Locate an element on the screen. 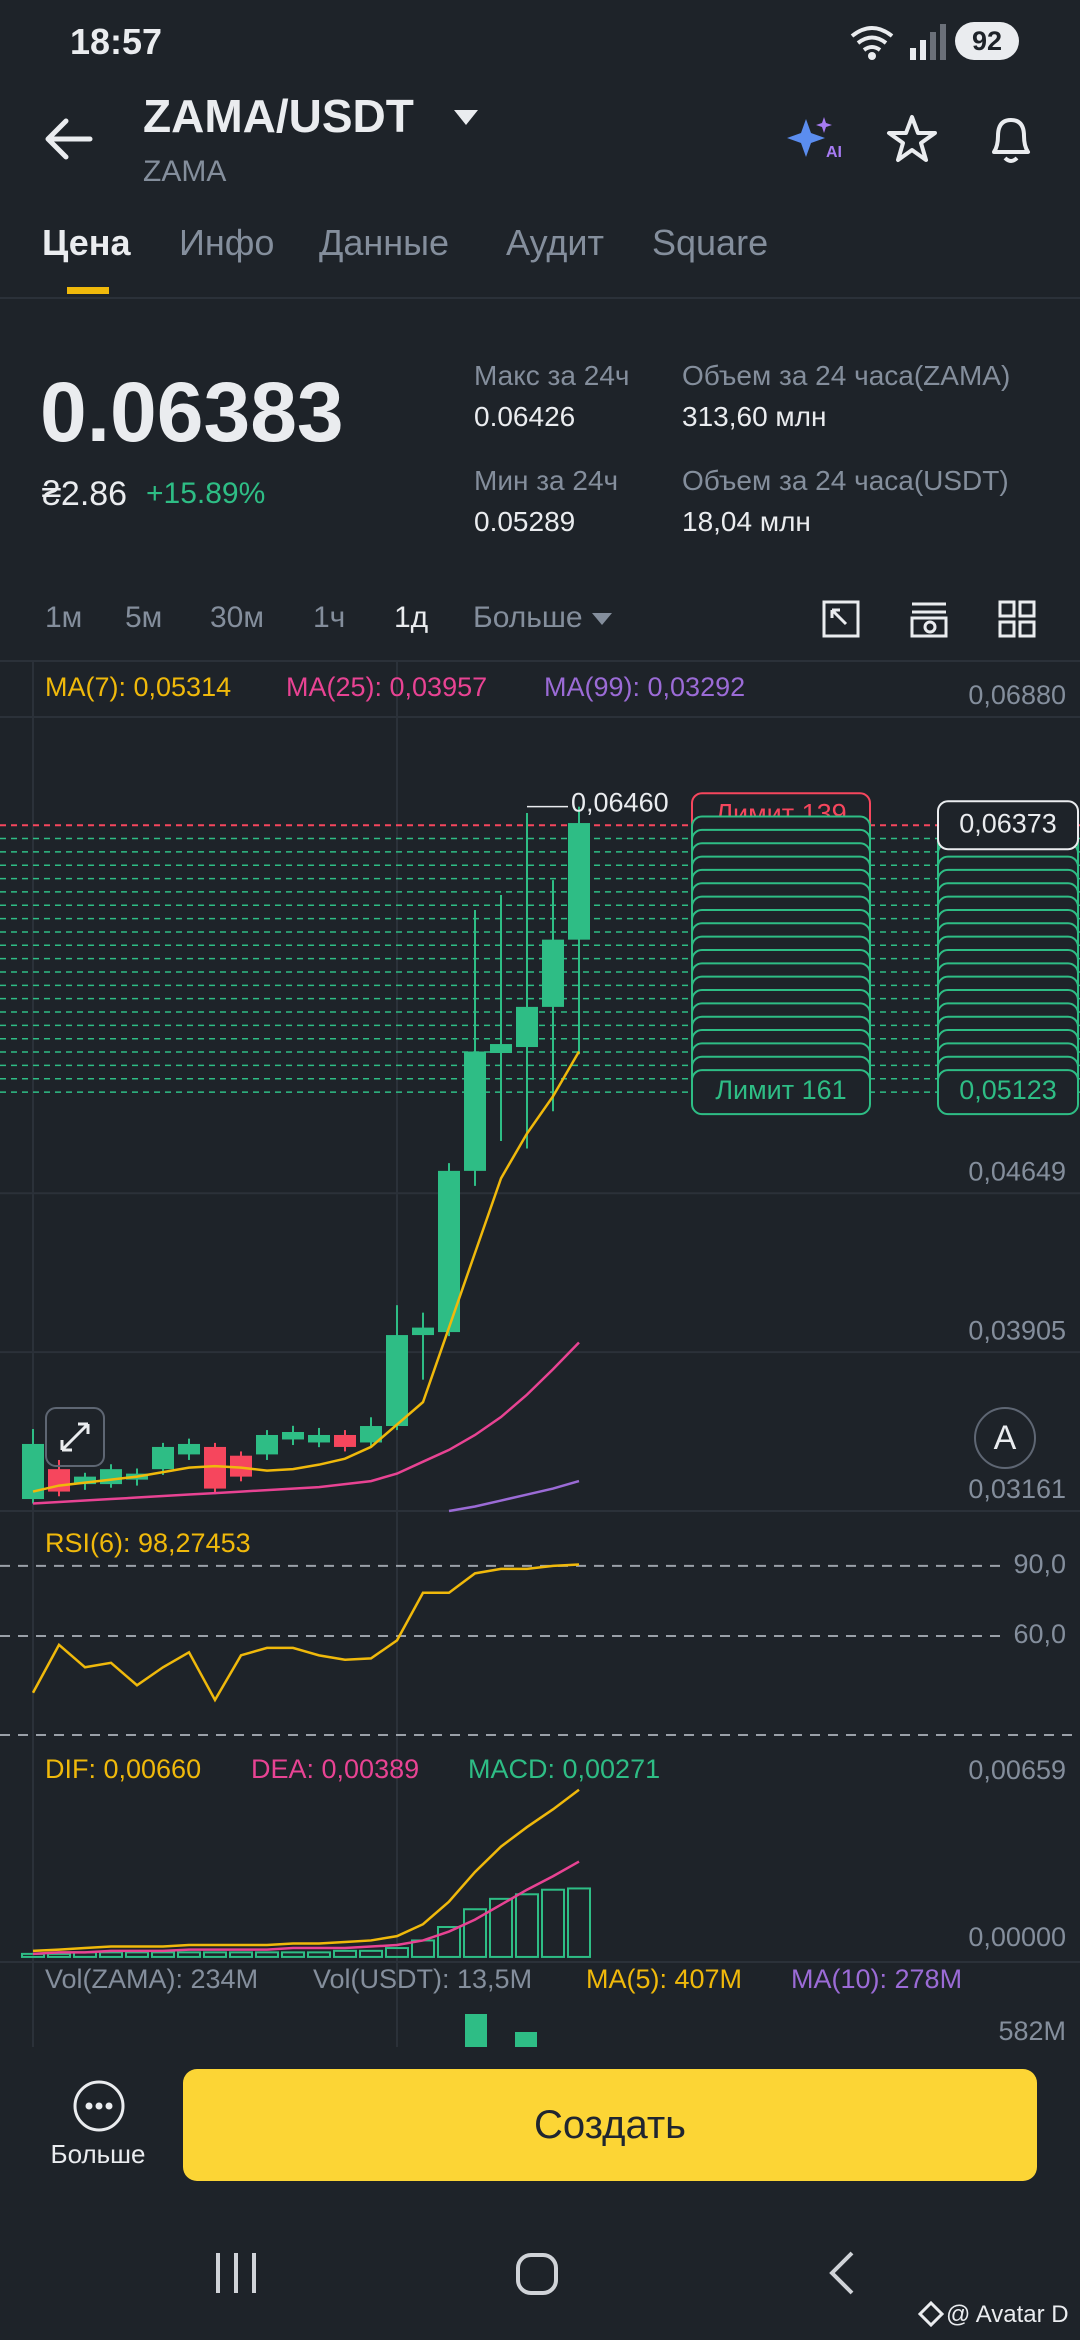 This screenshot has width=1080, height=2340. favorite-button is located at coordinates (912, 139).